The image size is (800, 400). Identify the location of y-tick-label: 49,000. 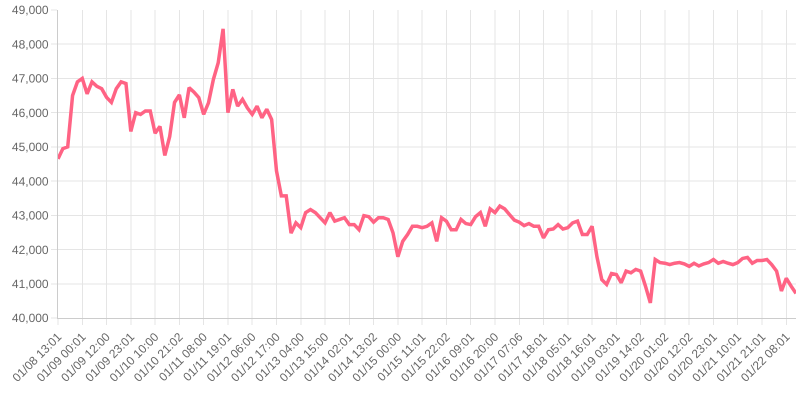
(30, 10).